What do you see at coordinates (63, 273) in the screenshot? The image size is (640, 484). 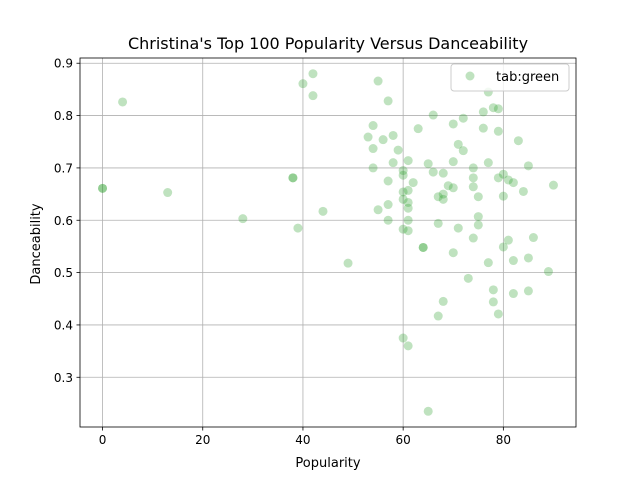 I see `y-tick-label: 0.5` at bounding box center [63, 273].